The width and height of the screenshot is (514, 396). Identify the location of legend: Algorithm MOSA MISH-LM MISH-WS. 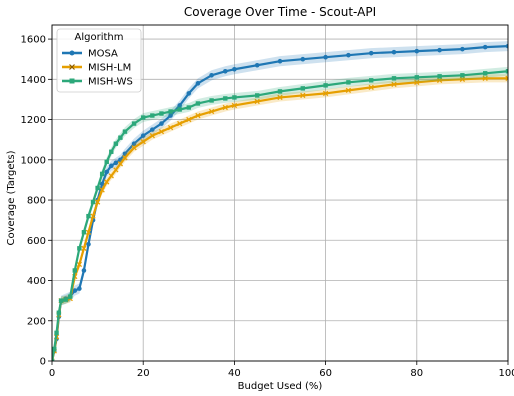
(99, 60).